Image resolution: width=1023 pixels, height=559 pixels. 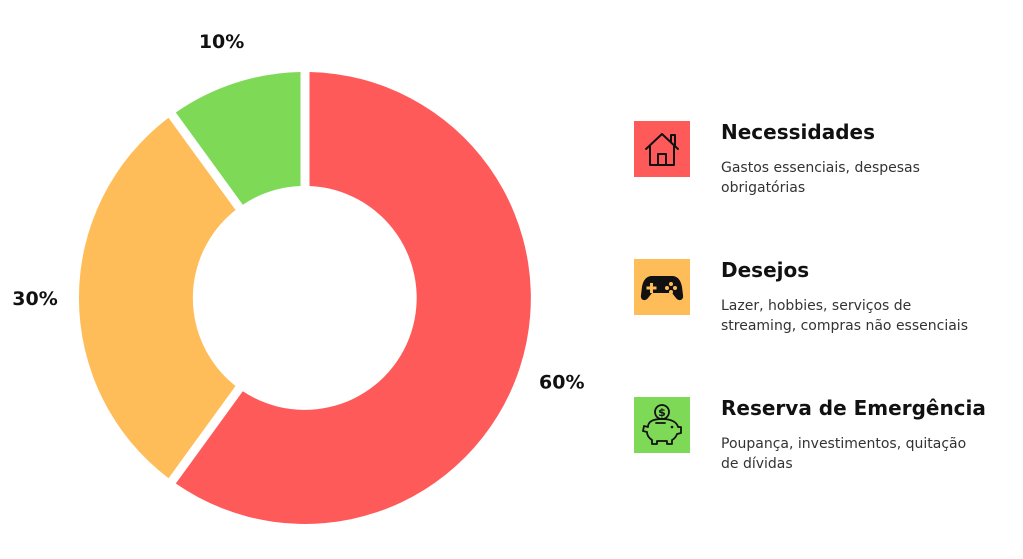 I want to click on data-label-reserva: 10%, so click(x=221, y=42).